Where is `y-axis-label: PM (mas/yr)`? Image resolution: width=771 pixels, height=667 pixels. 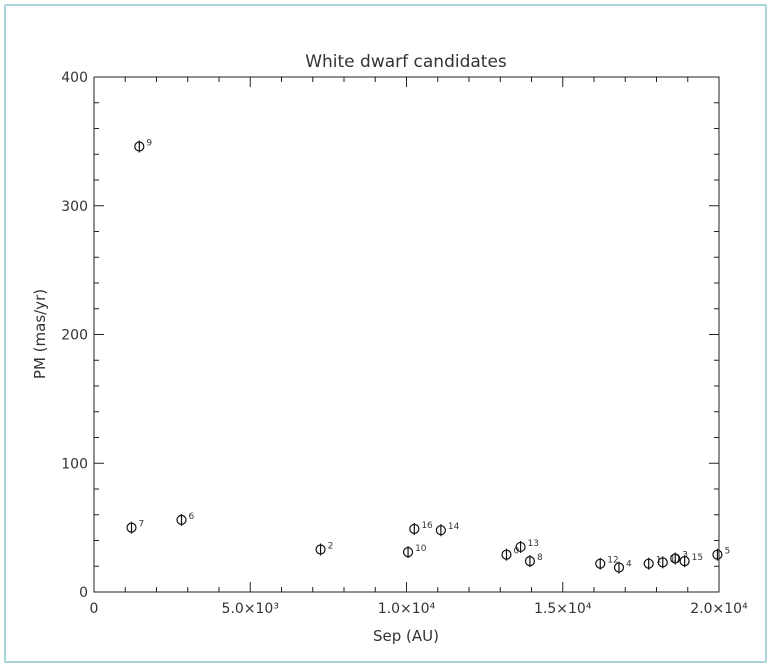 y-axis-label: PM (mas/yr) is located at coordinates (40, 334).